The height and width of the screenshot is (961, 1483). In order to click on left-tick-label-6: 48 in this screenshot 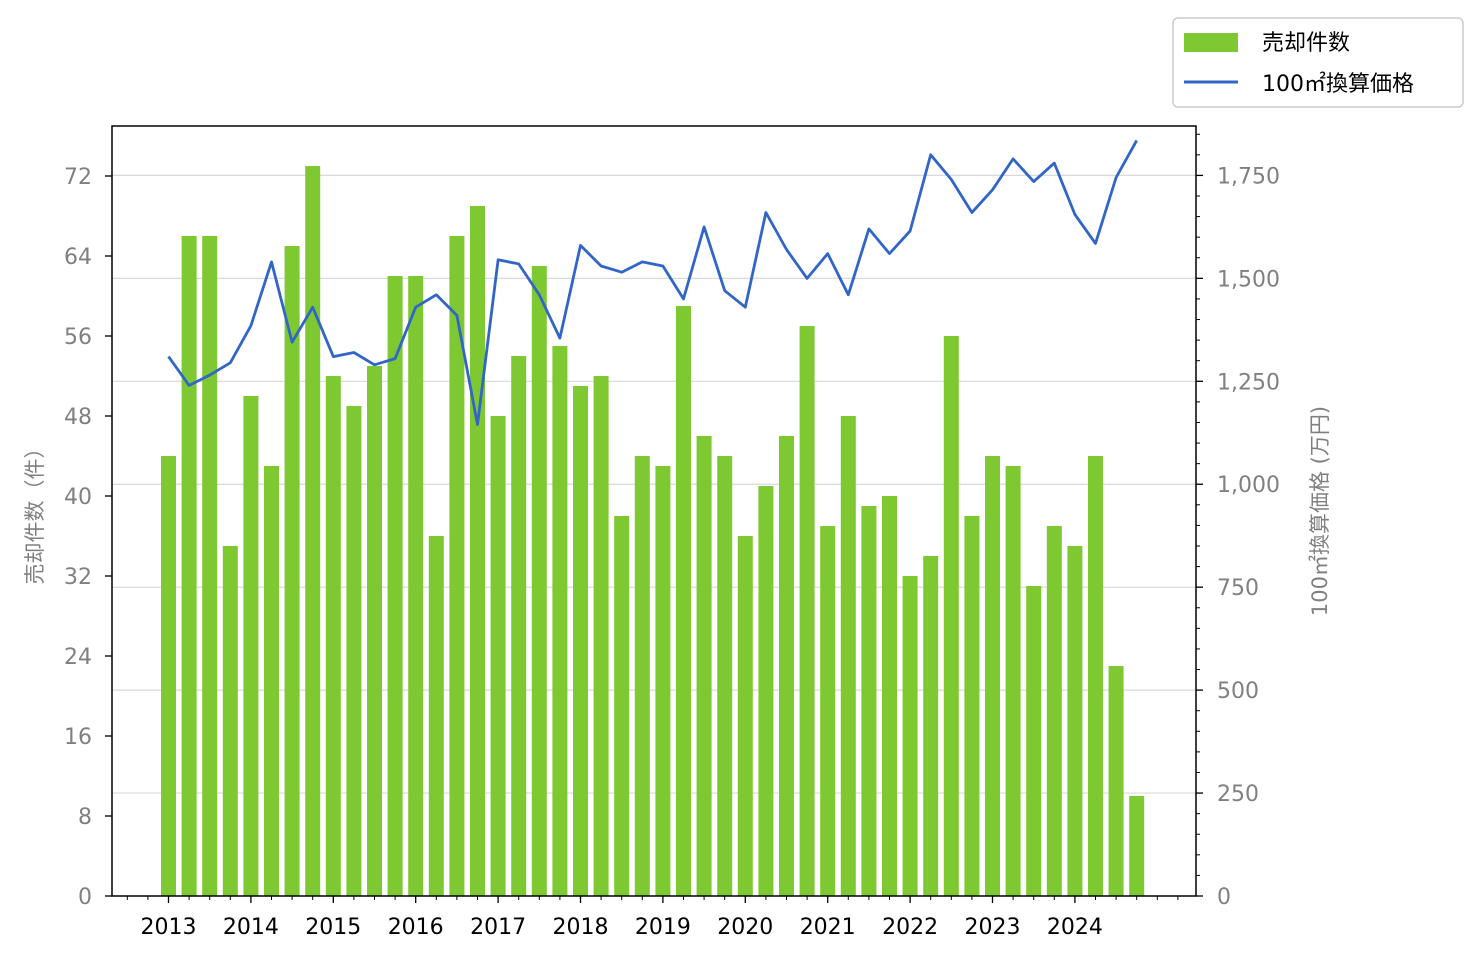, I will do `click(78, 417)`.